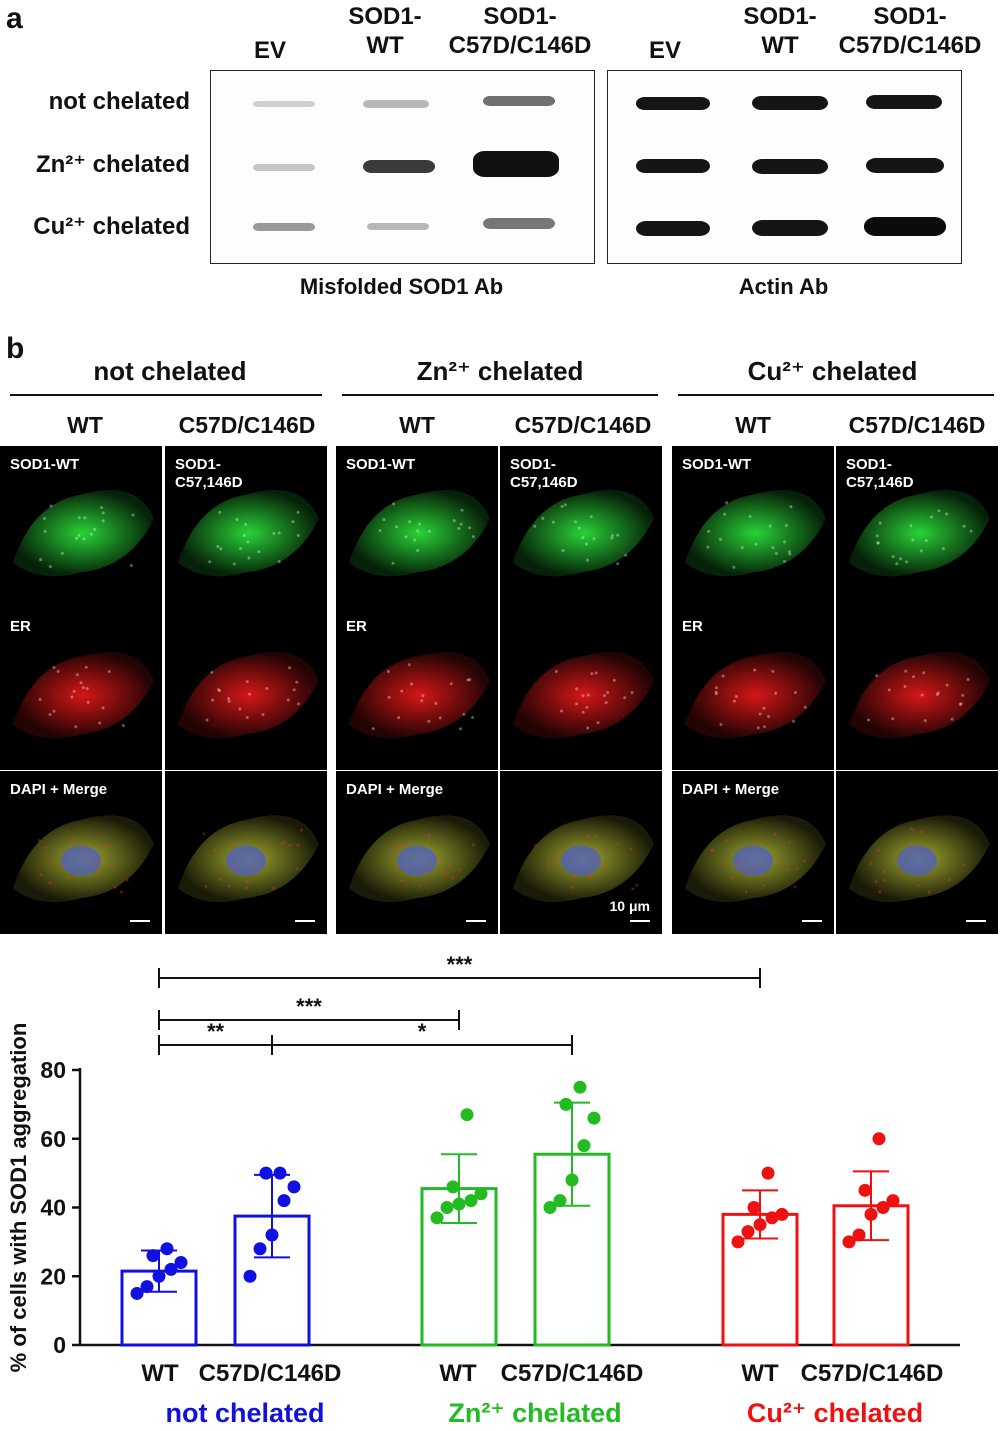  What do you see at coordinates (395, 789) in the screenshot?
I see `micrograph-label: DAPI + Merge` at bounding box center [395, 789].